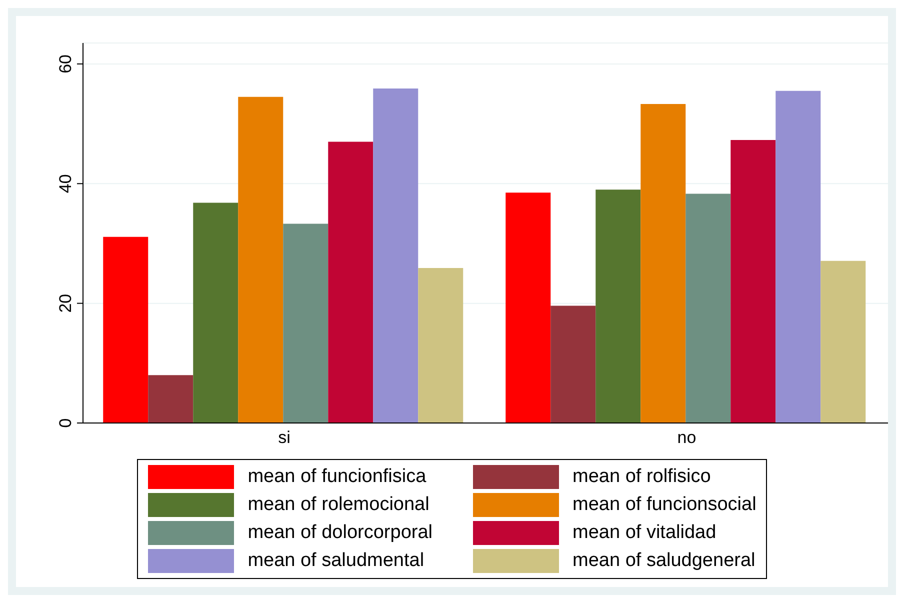 The height and width of the screenshot is (603, 904). Describe the element at coordinates (336, 561) in the screenshot. I see `legend-label: mean of saludmental` at that location.